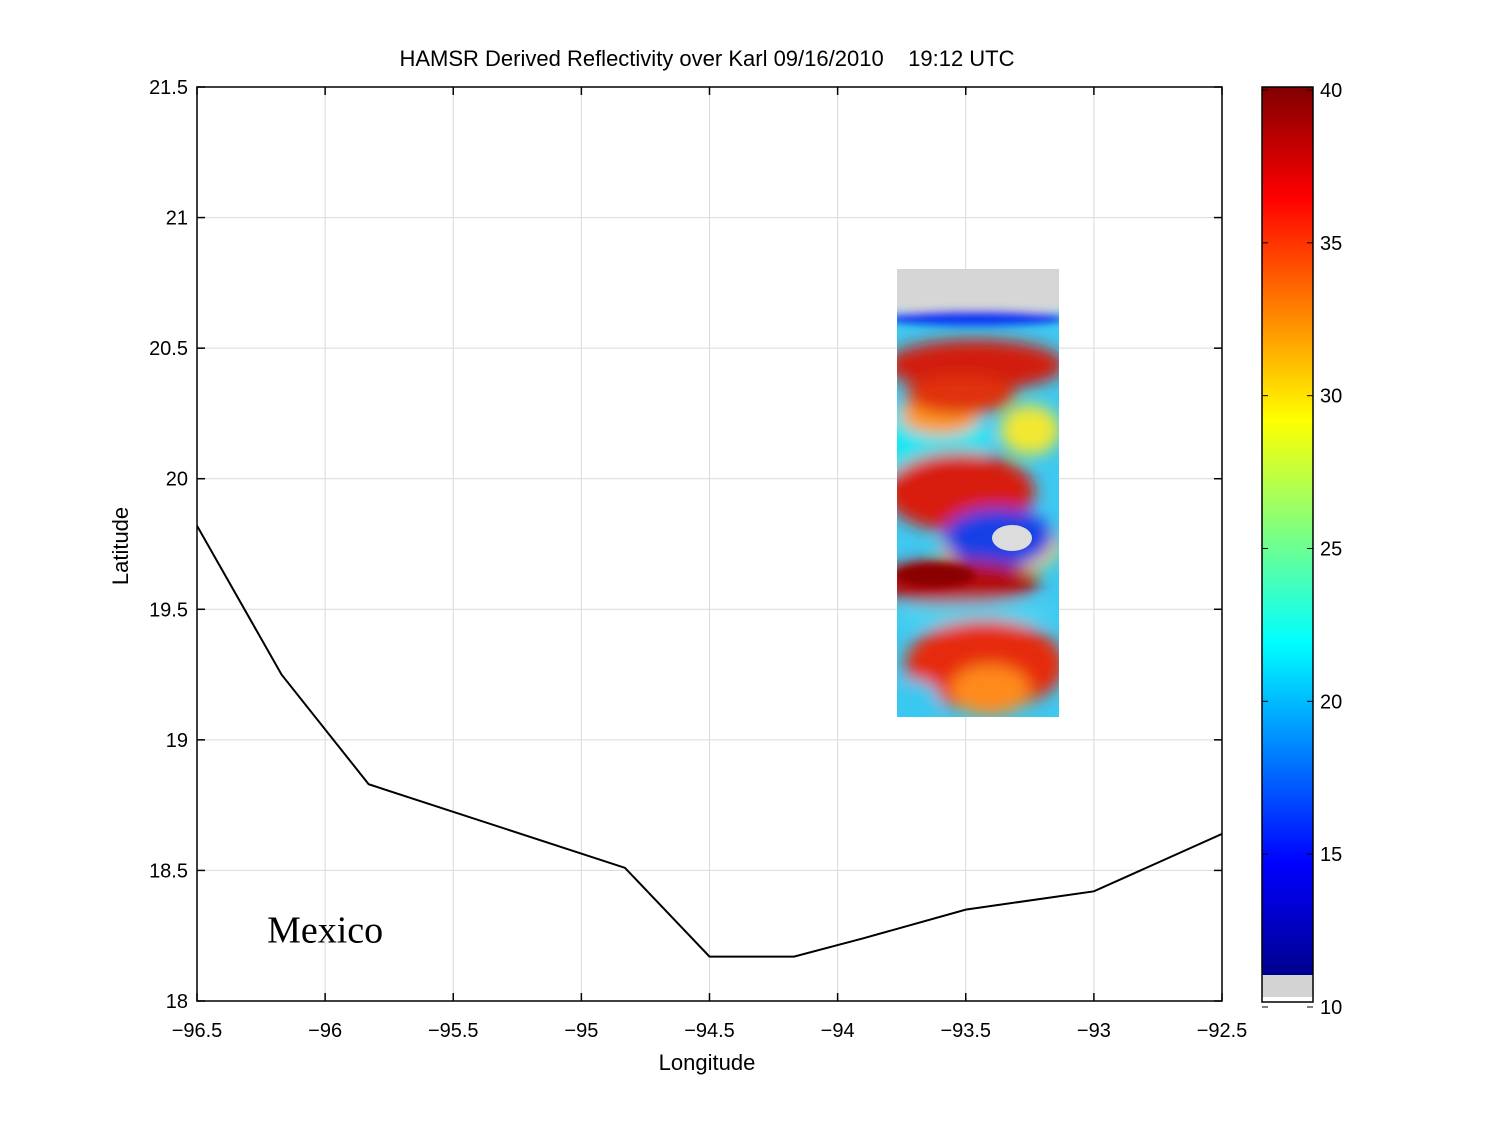 The height and width of the screenshot is (1127, 1500). Describe the element at coordinates (936, 575) in the screenshot. I see `dark-rain-core` at that location.